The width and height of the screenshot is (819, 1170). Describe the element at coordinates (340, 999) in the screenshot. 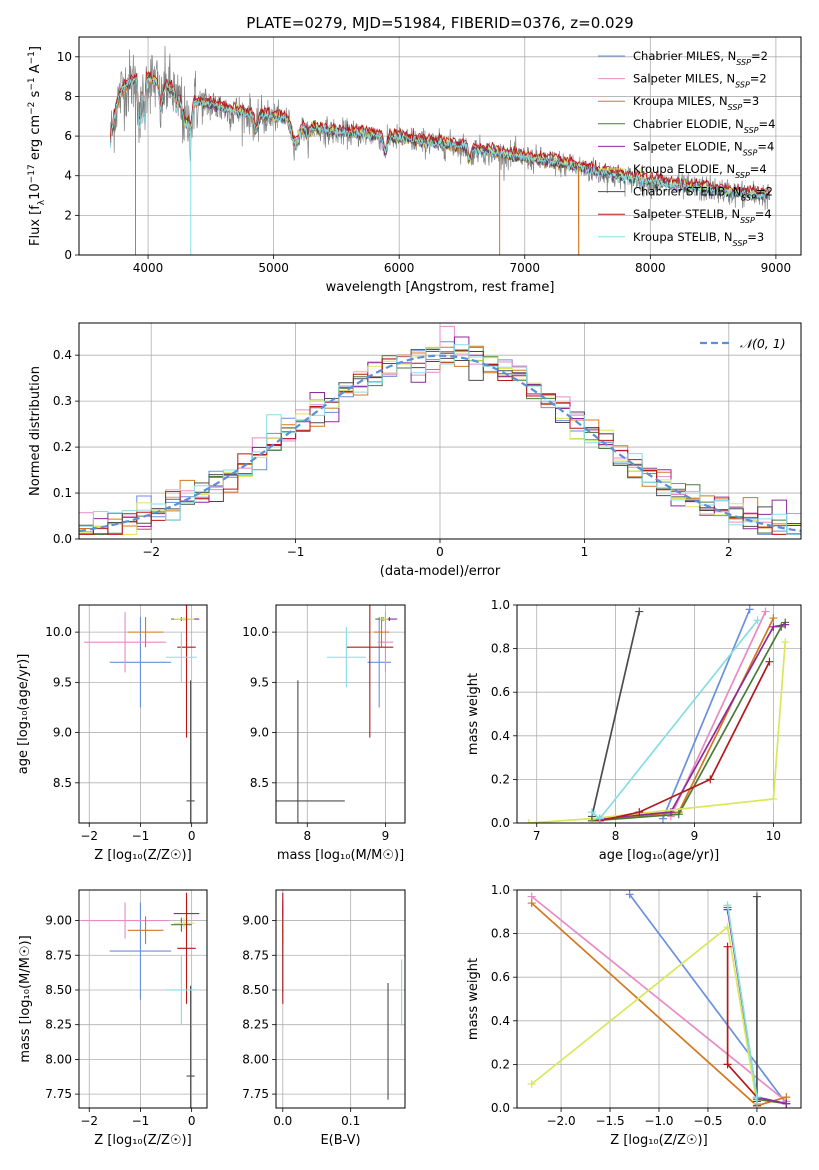

I see `mass-vs-ebv-grid` at that location.